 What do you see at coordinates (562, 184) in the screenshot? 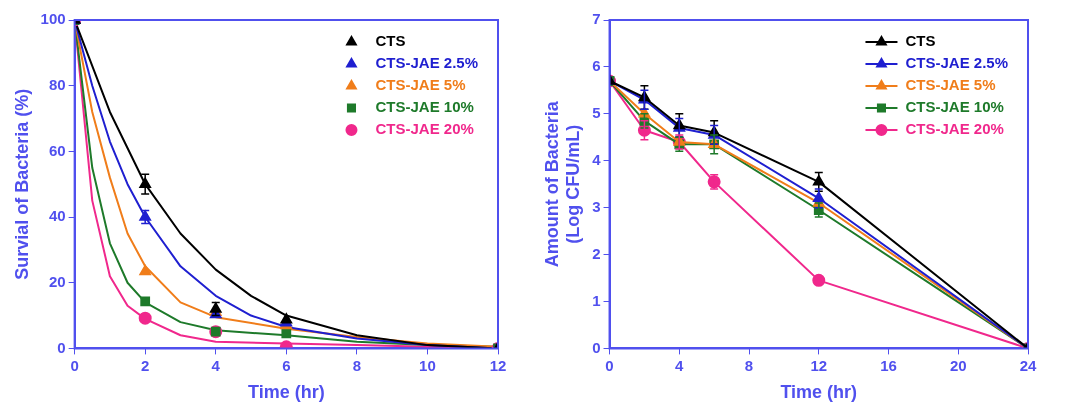
I see `y-axis-title: Amount of Bacteria (Log CFU/mL)` at bounding box center [562, 184].